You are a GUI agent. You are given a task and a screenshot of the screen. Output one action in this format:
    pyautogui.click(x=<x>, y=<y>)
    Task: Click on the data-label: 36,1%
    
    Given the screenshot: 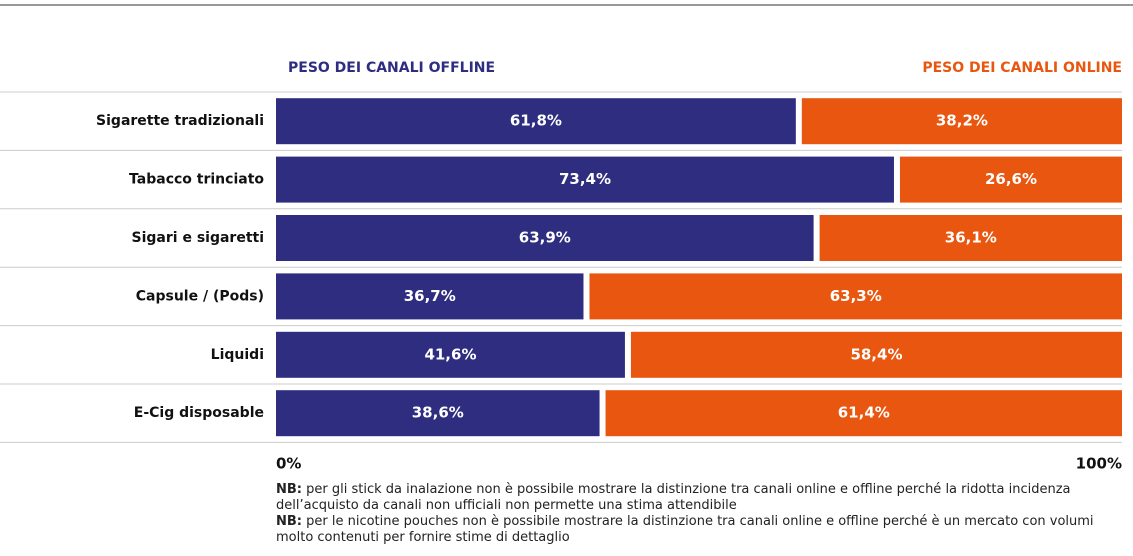 What is the action you would take?
    pyautogui.click(x=971, y=238)
    